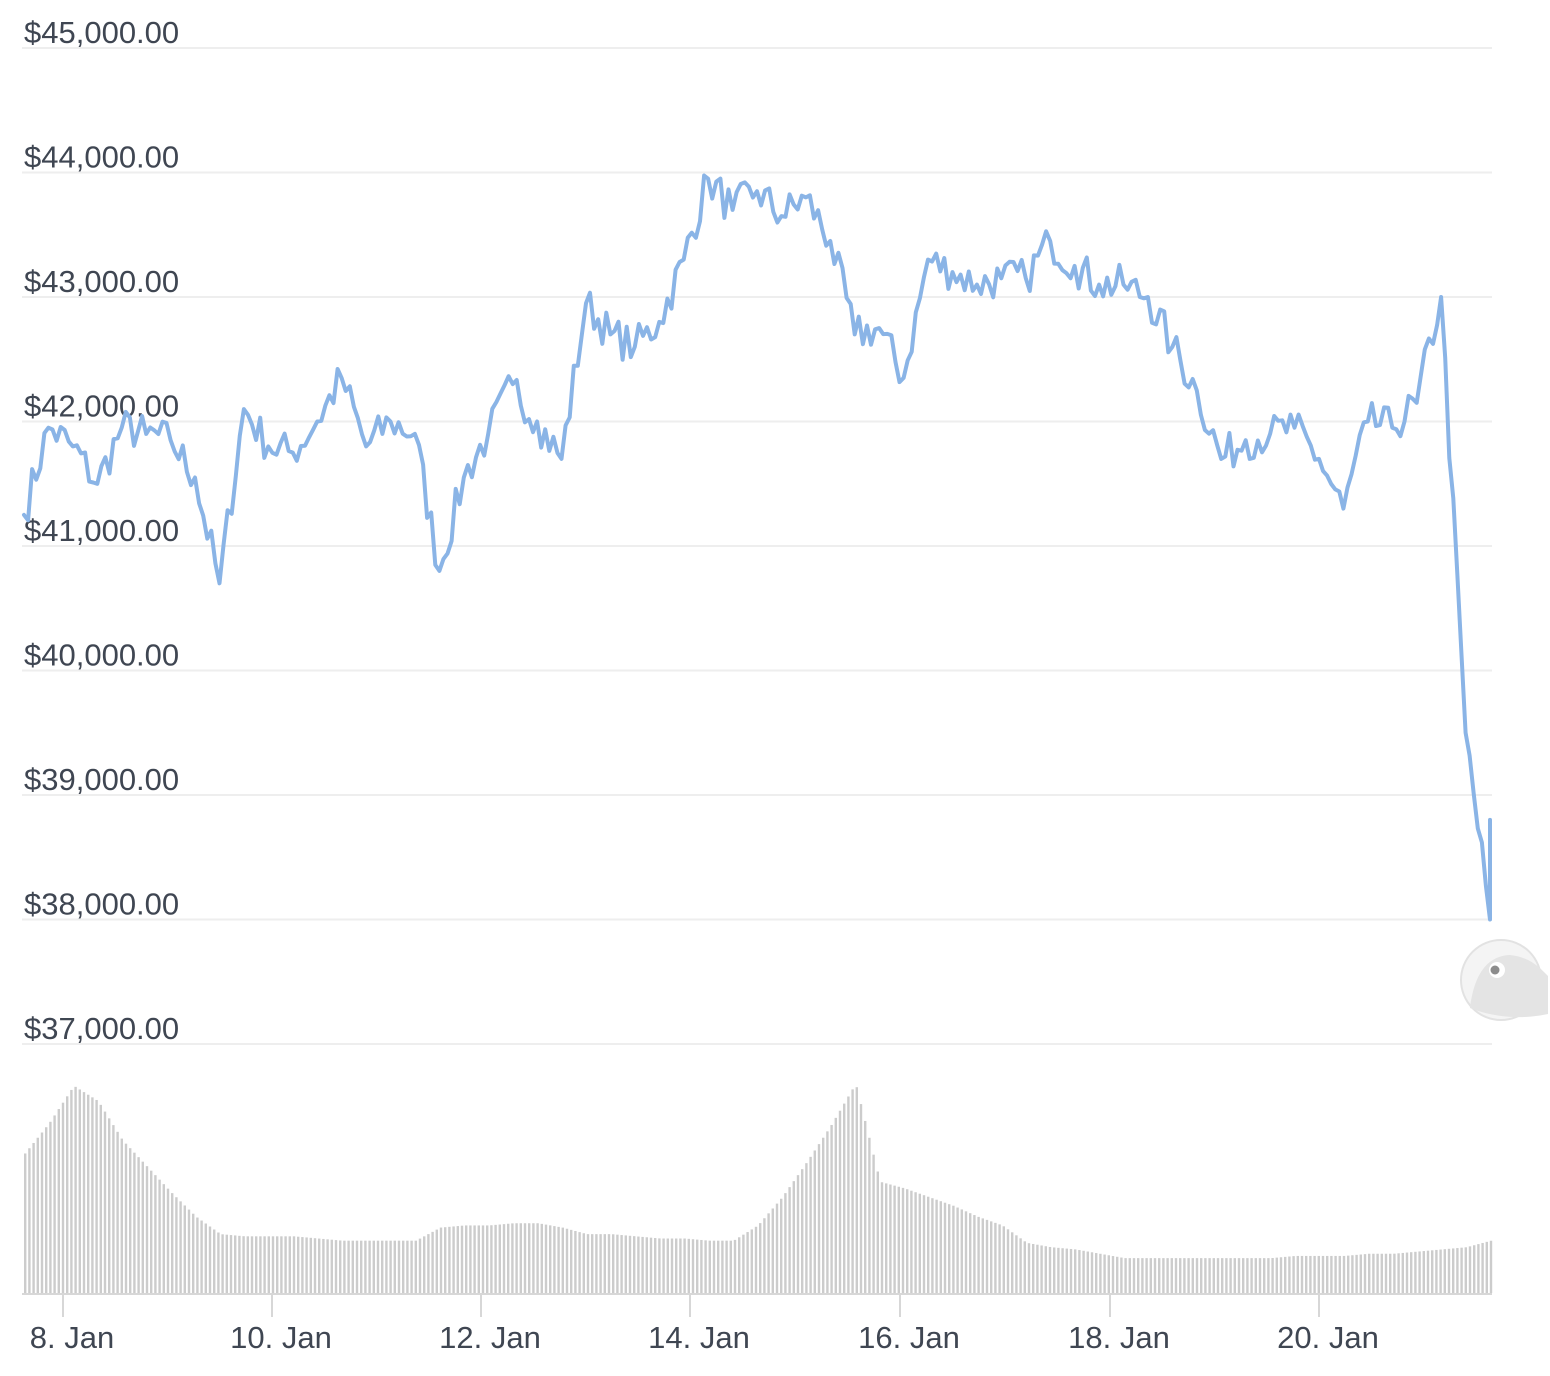  What do you see at coordinates (101, 406) in the screenshot?
I see `y-tick-label: $42,000.00` at bounding box center [101, 406].